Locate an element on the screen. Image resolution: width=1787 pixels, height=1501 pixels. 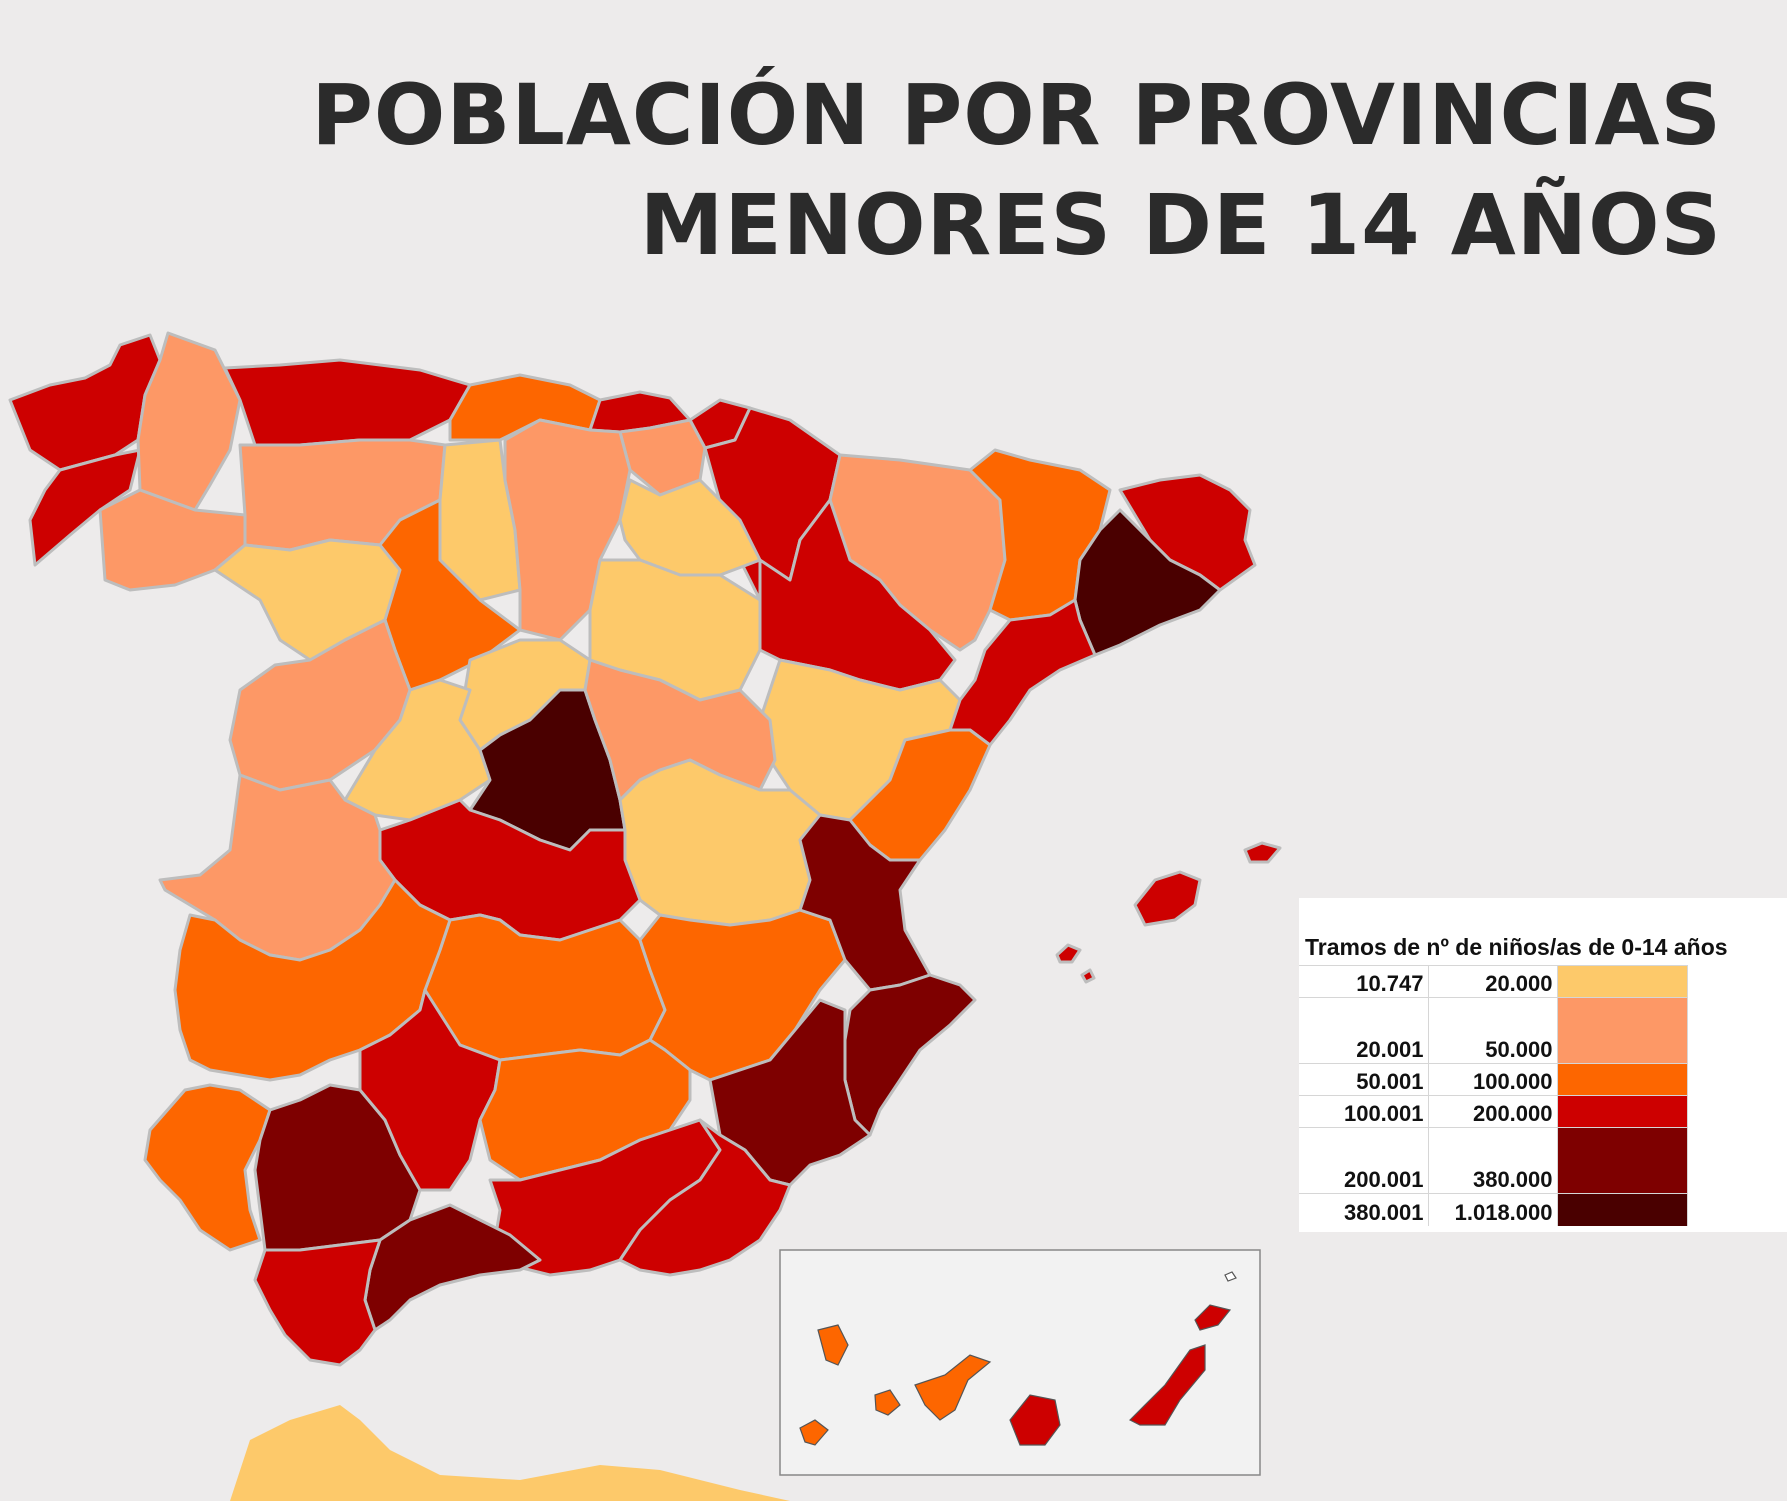
island-la-palma is located at coordinates (833, 1345).